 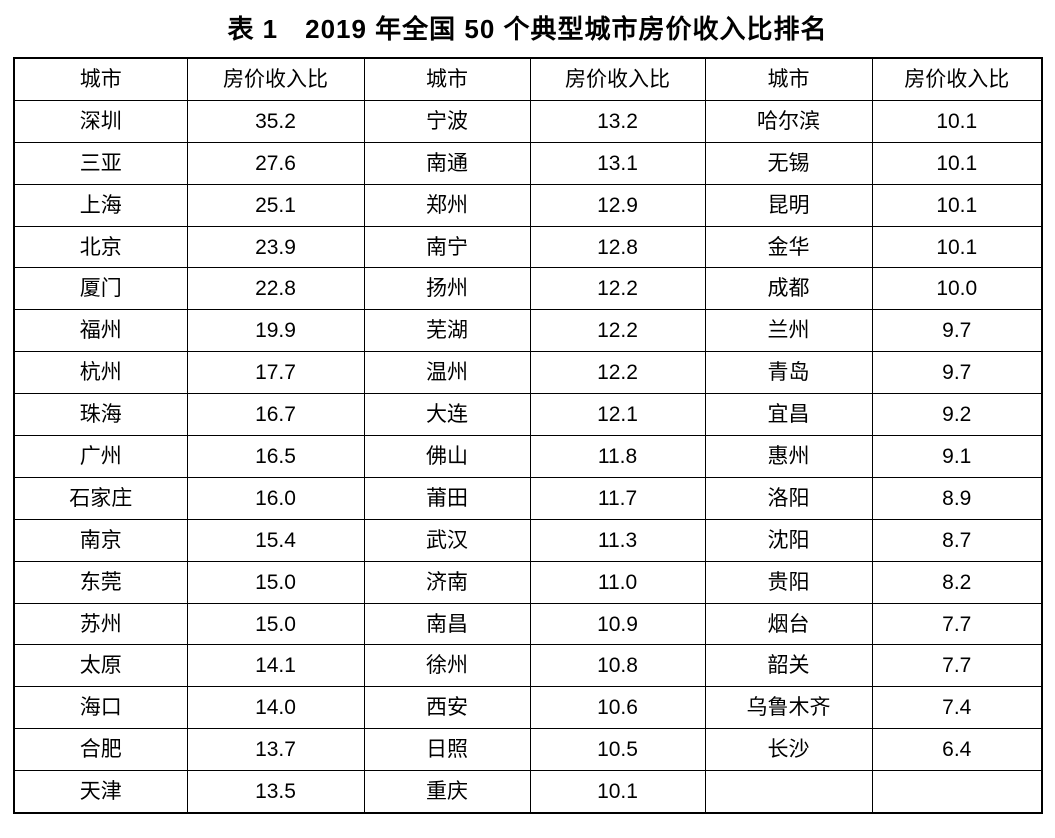 I want to click on table-row: 天津 13.5 重庆 10.1, so click(x=528, y=792).